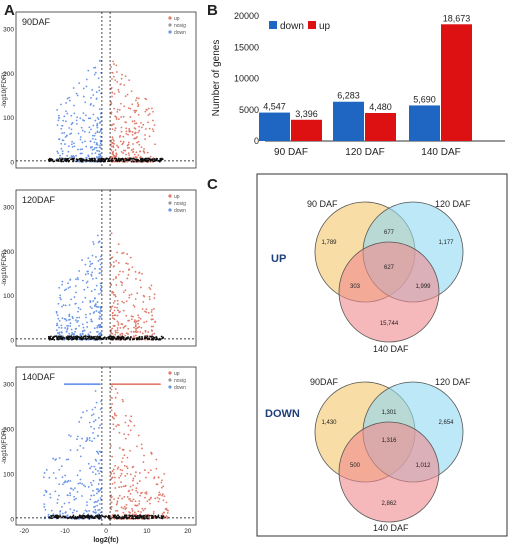 This screenshot has width=515, height=555. I want to click on volcano-xlabel: log2(fc), so click(105, 540).